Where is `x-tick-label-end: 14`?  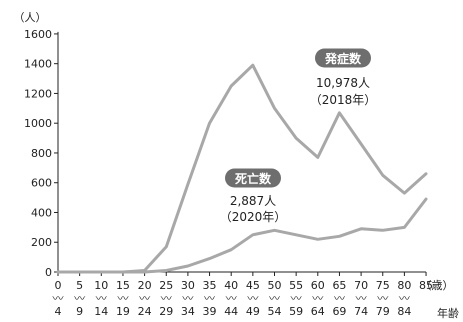
x-tick-label-end: 14 is located at coordinates (101, 311).